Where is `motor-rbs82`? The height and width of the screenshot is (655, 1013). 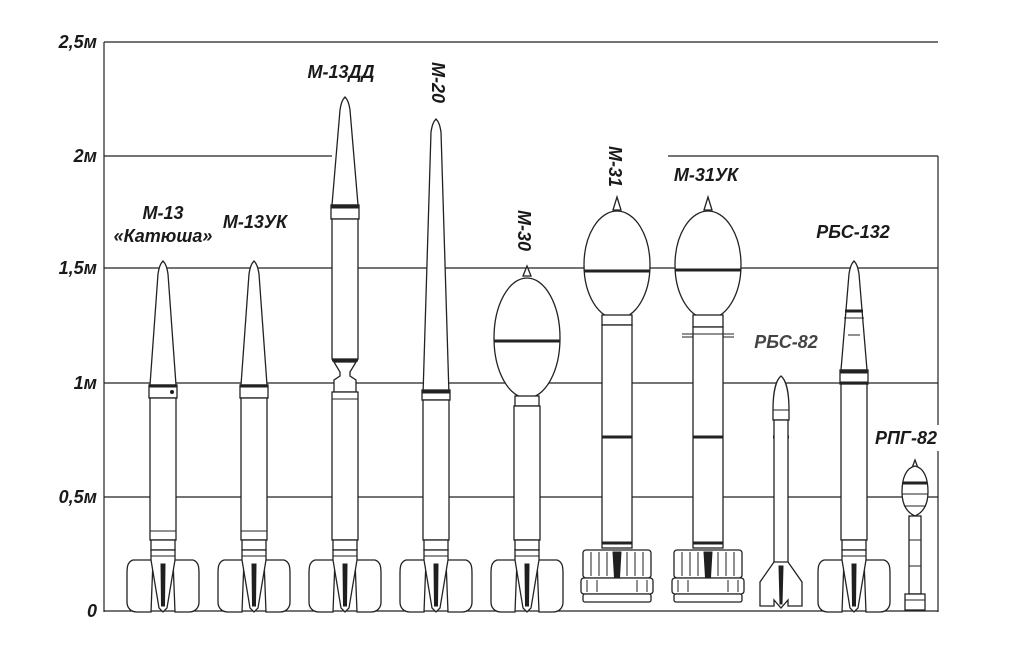 motor-rbs82 is located at coordinates (781, 493).